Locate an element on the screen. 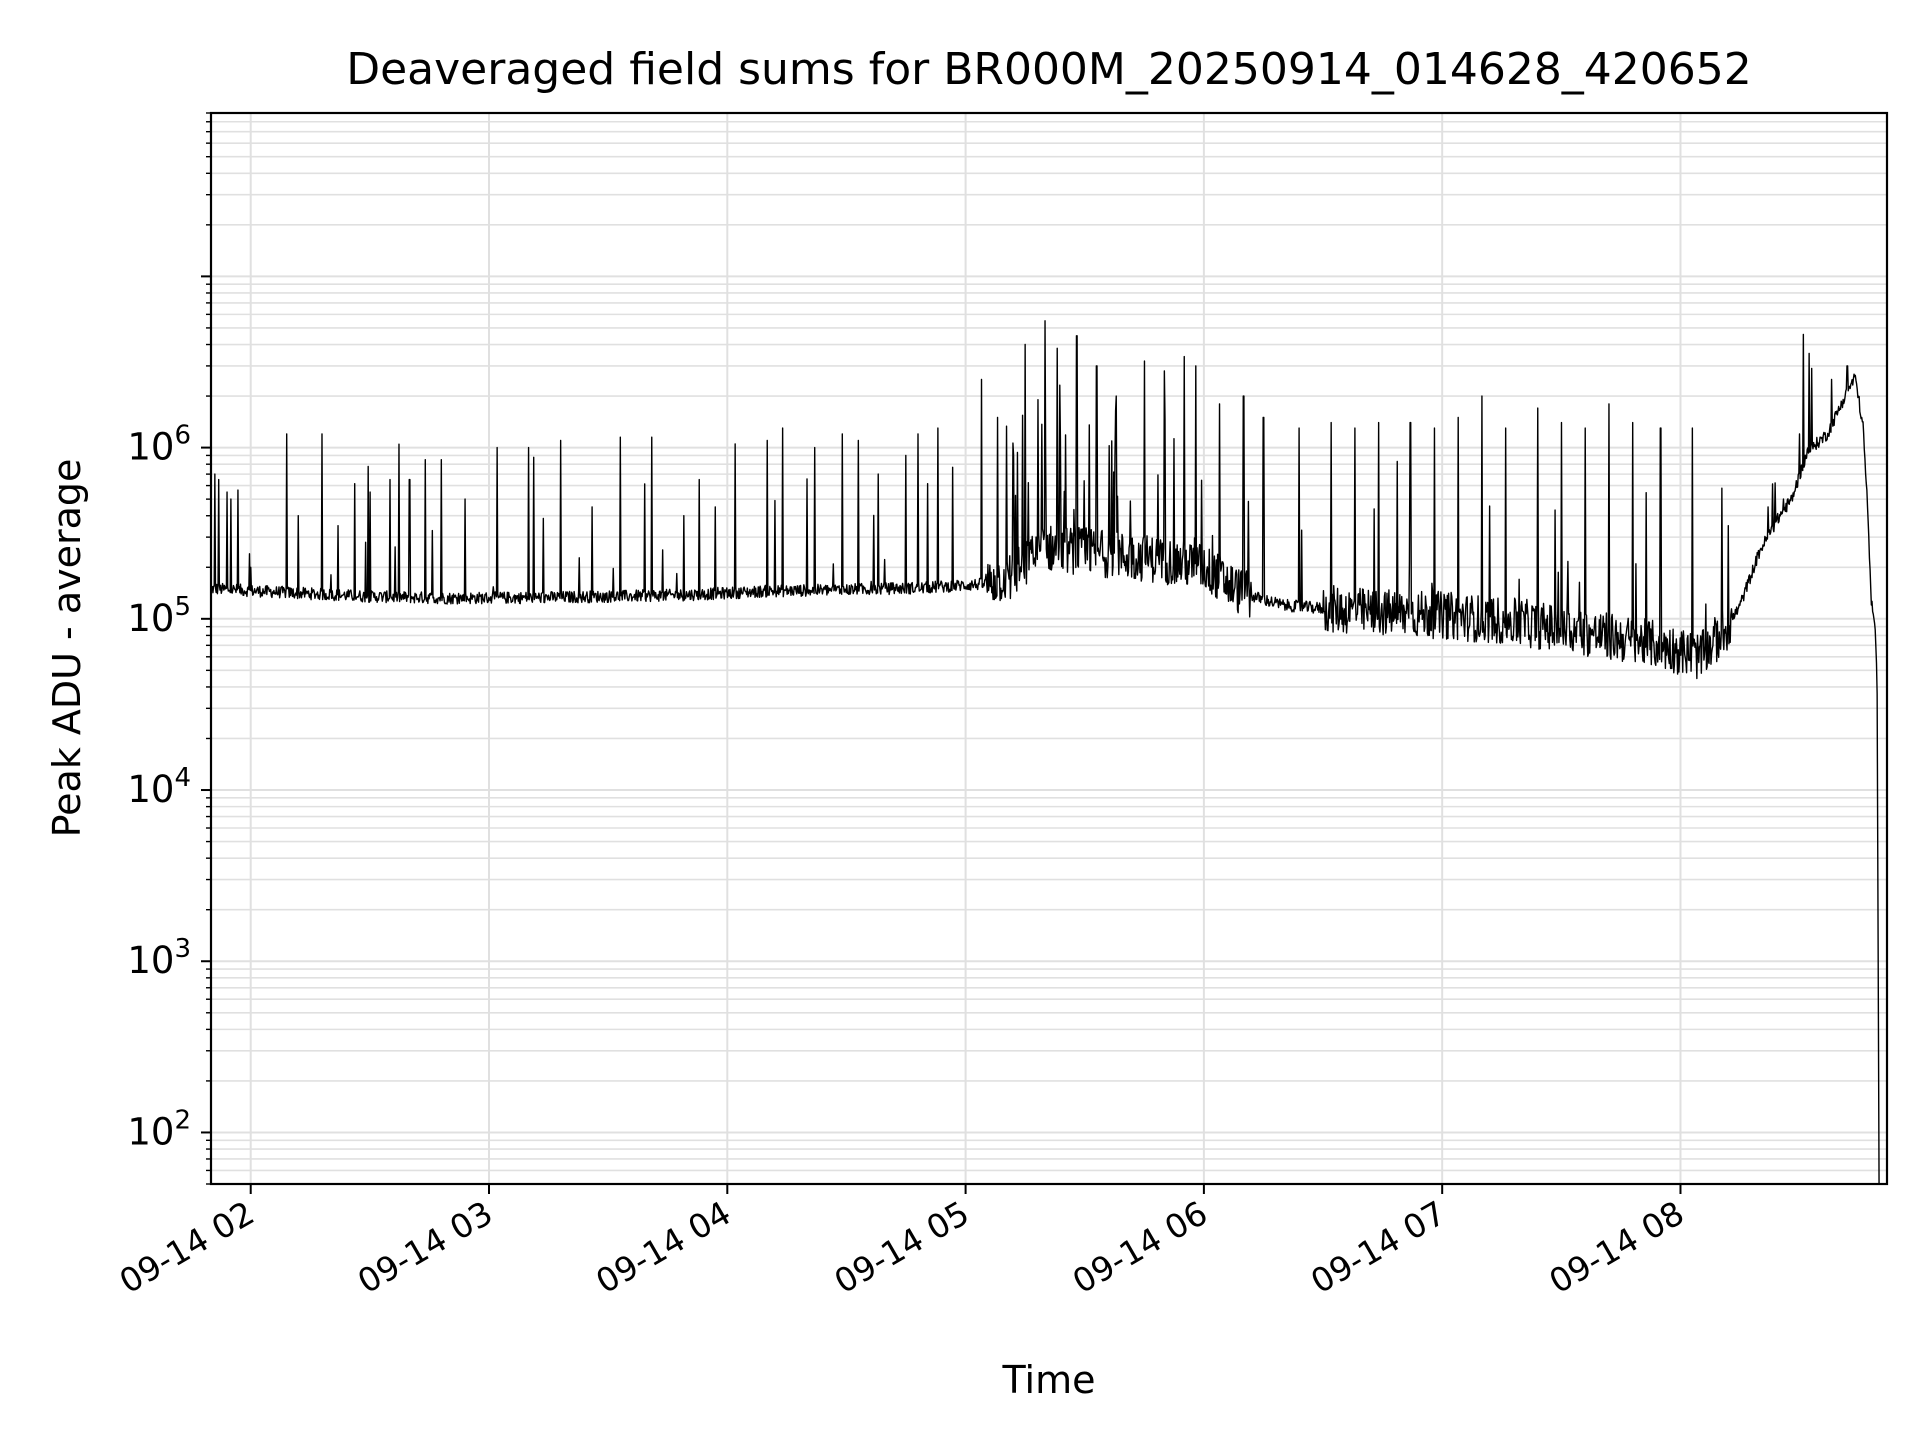 Image resolution: width=1920 pixels, height=1444 pixels. y-tick-label: 104 is located at coordinates (159, 787).